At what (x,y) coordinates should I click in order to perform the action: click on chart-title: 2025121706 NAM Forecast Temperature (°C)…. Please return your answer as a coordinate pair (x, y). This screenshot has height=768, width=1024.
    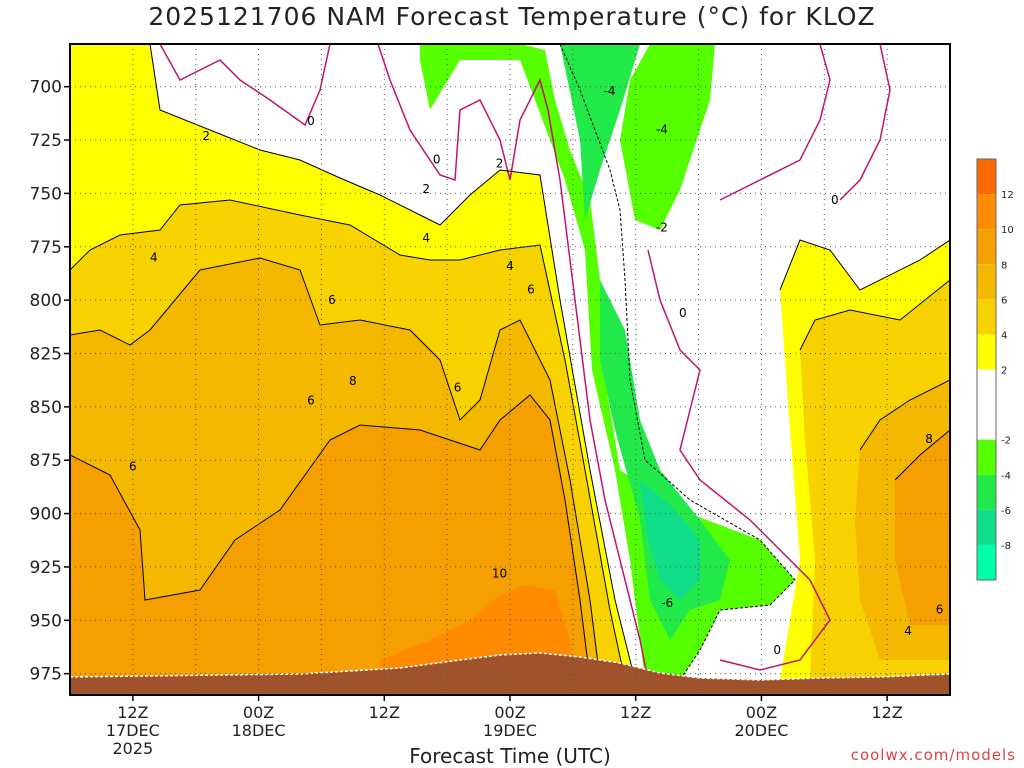
    Looking at the image, I should click on (512, 16).